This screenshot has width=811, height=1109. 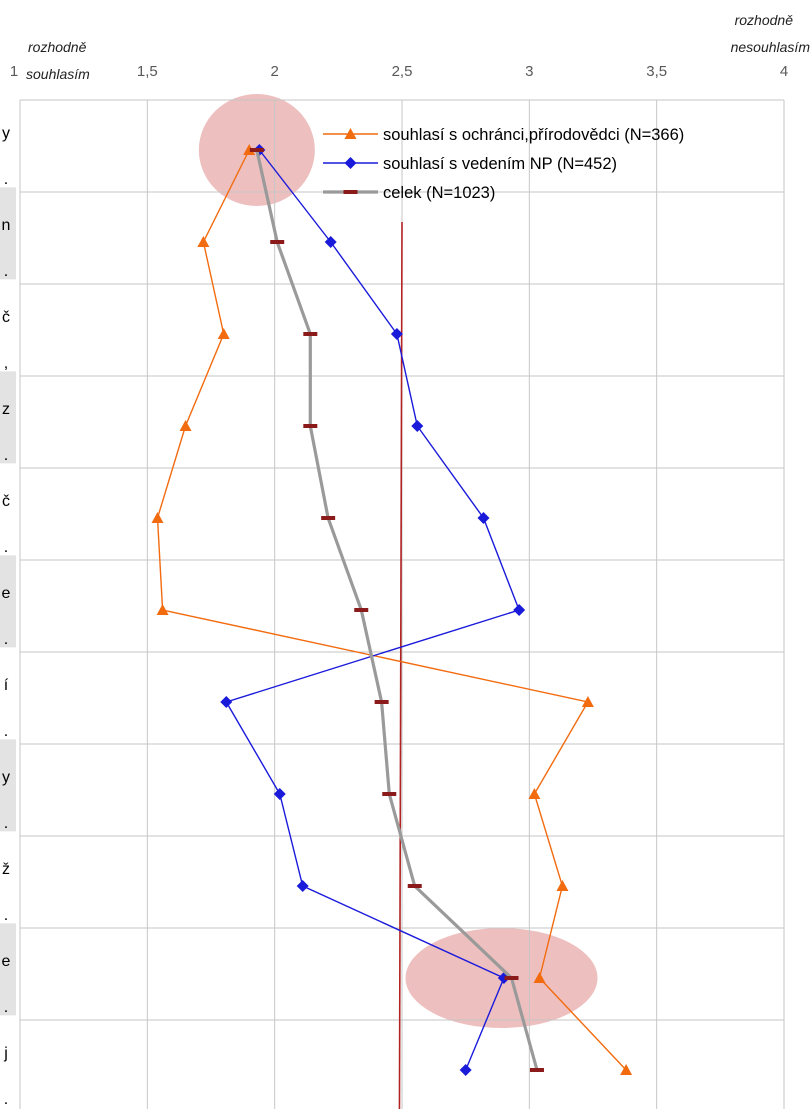 I want to click on left-edge-letter: í, so click(x=6, y=685).